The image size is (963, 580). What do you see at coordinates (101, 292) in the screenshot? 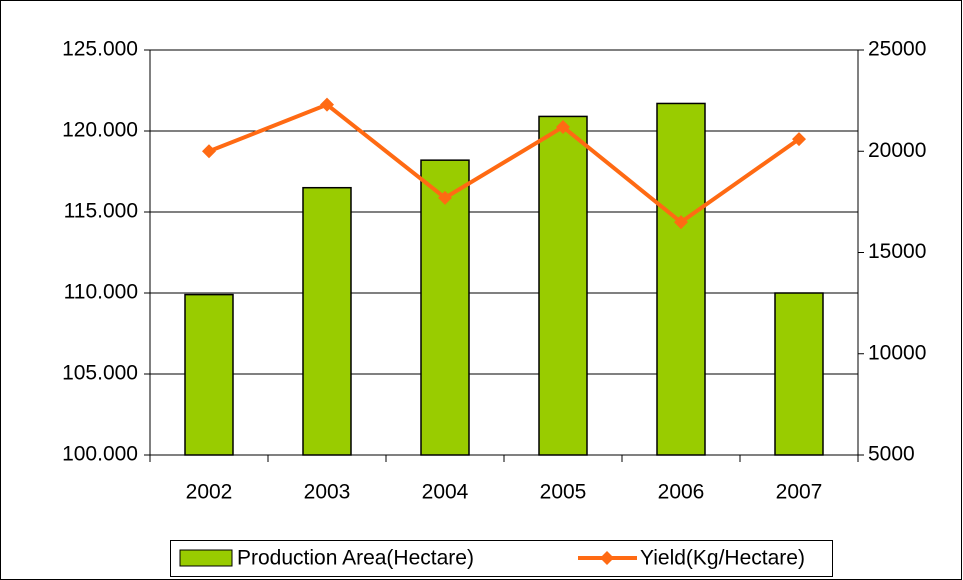
I see `y-tick-label: 110.000` at bounding box center [101, 292].